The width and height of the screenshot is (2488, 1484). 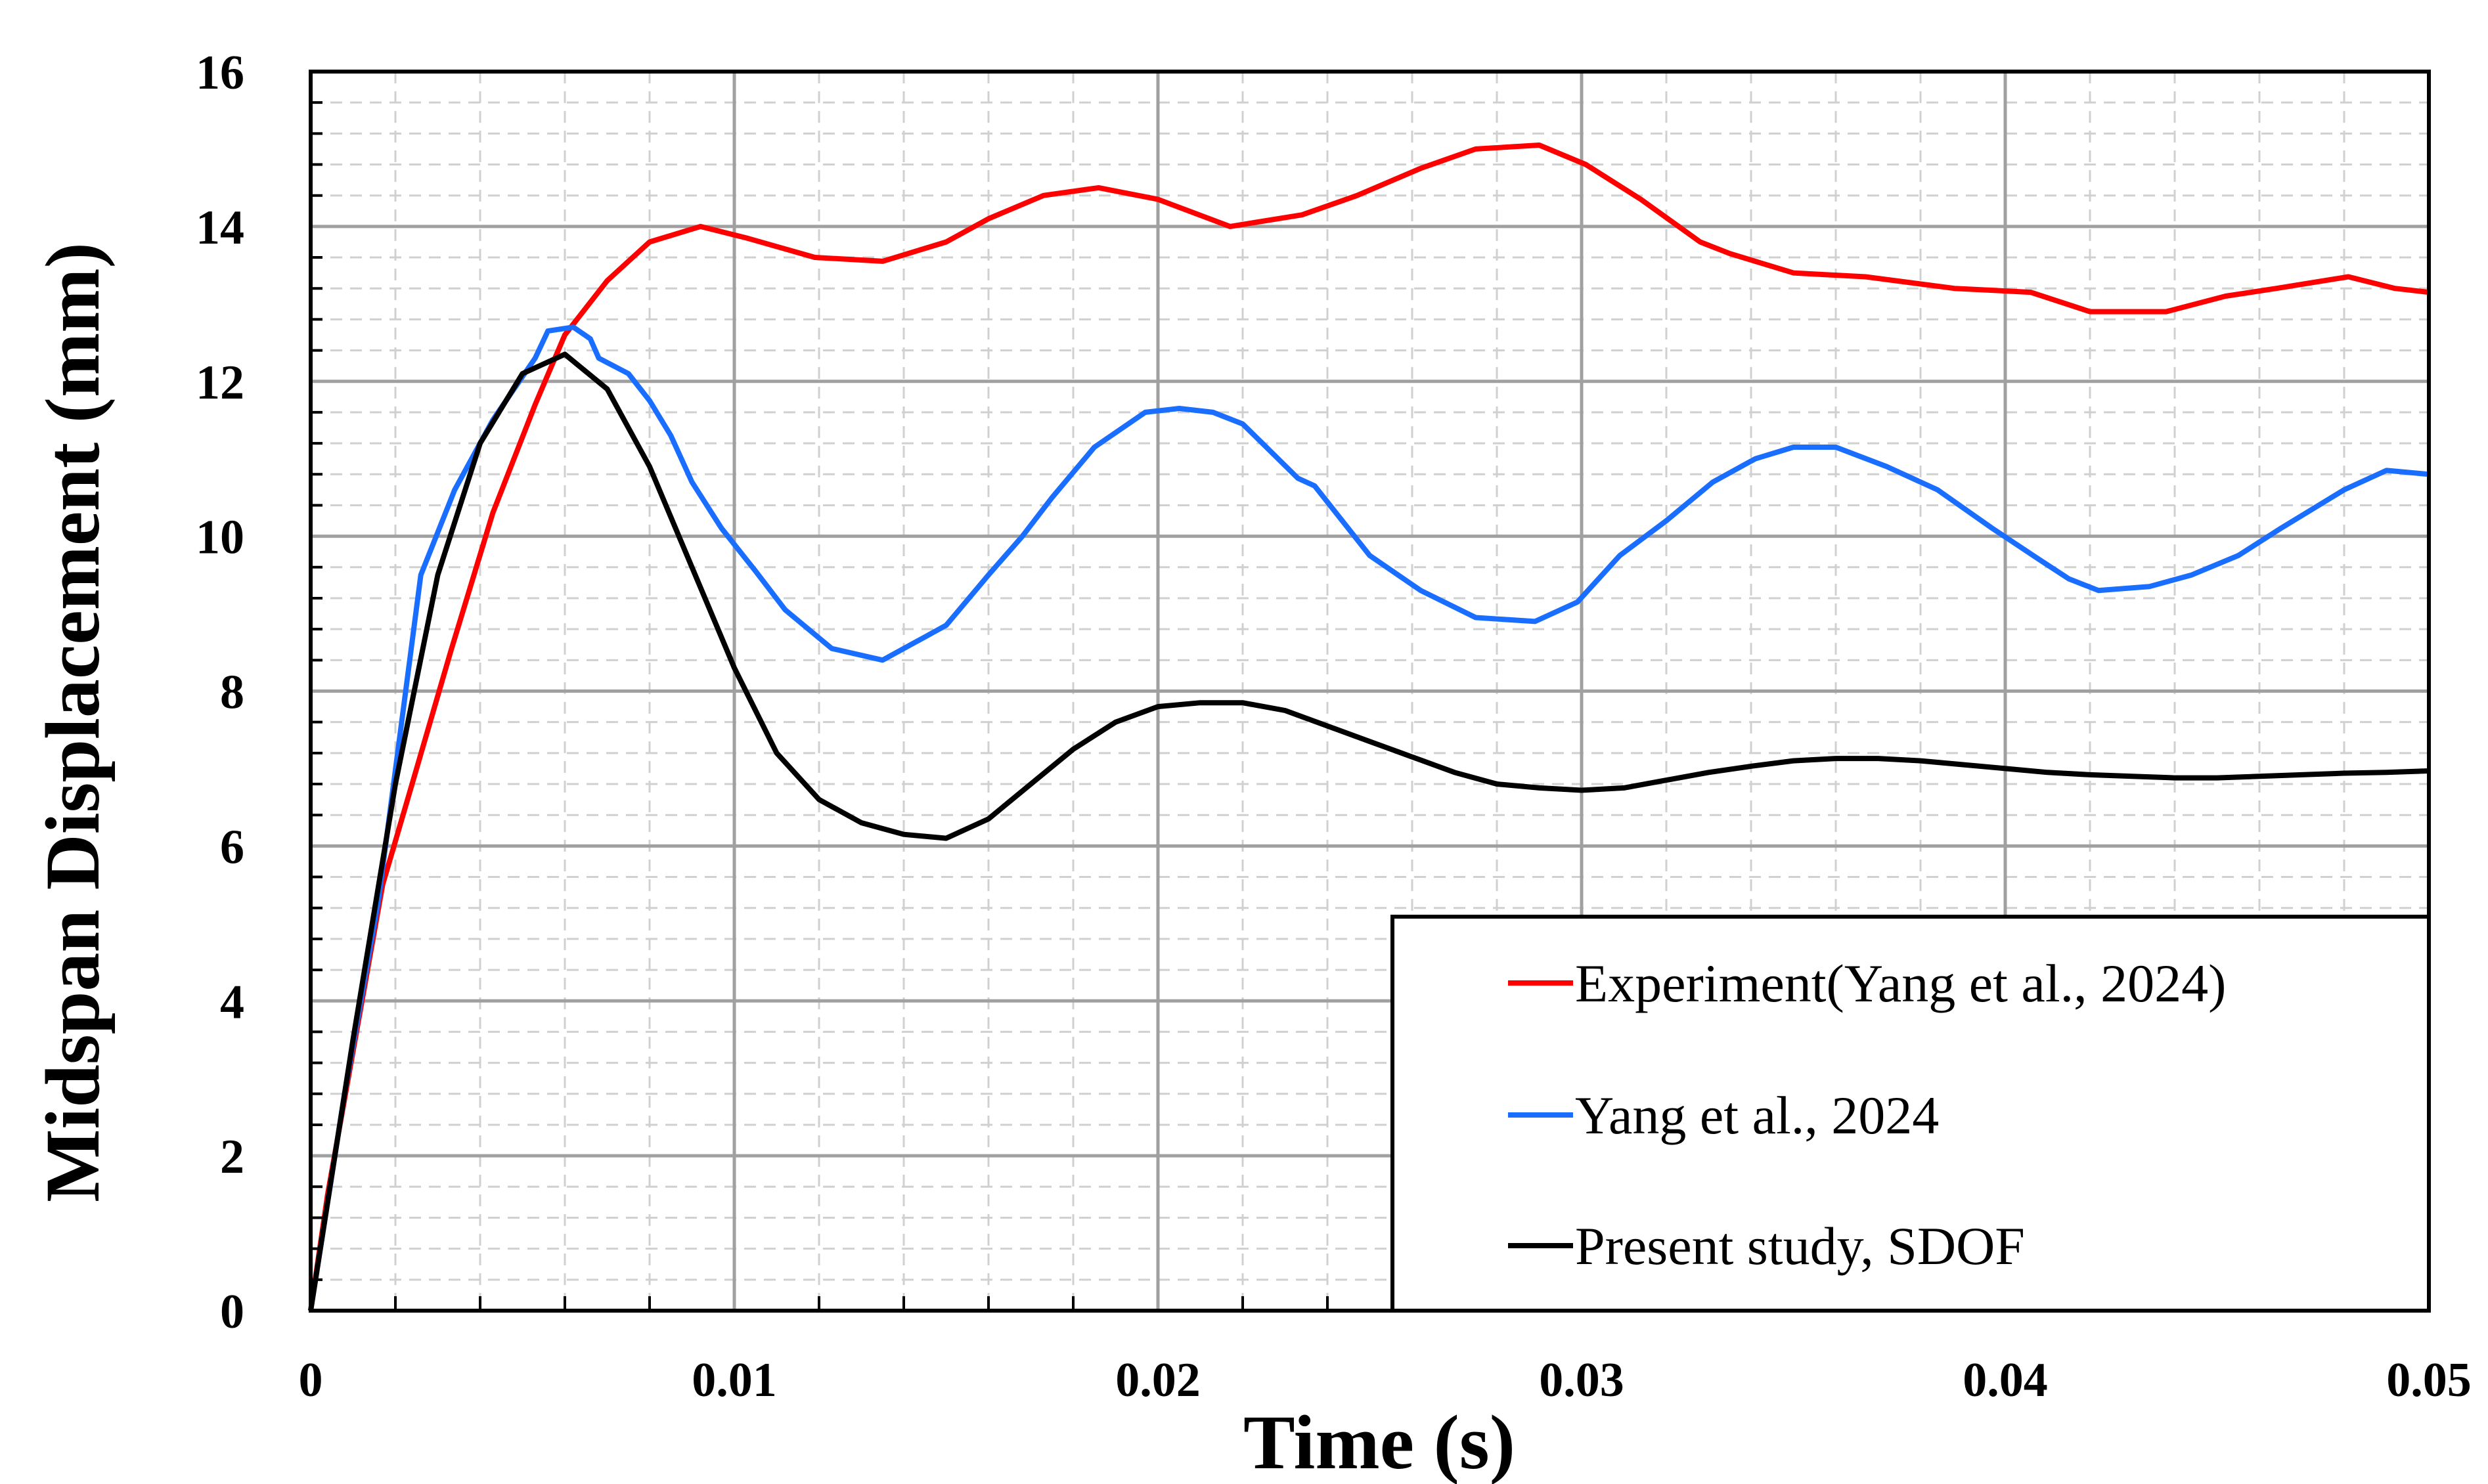 I want to click on y-axis-title: Midspan Displacement (mm), so click(x=73, y=722).